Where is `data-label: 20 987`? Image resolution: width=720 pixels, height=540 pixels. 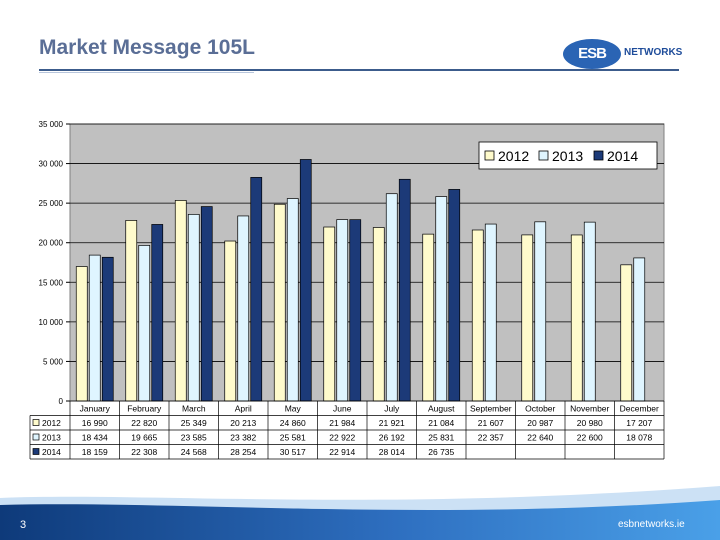
data-label: 20 987 is located at coordinates (540, 423).